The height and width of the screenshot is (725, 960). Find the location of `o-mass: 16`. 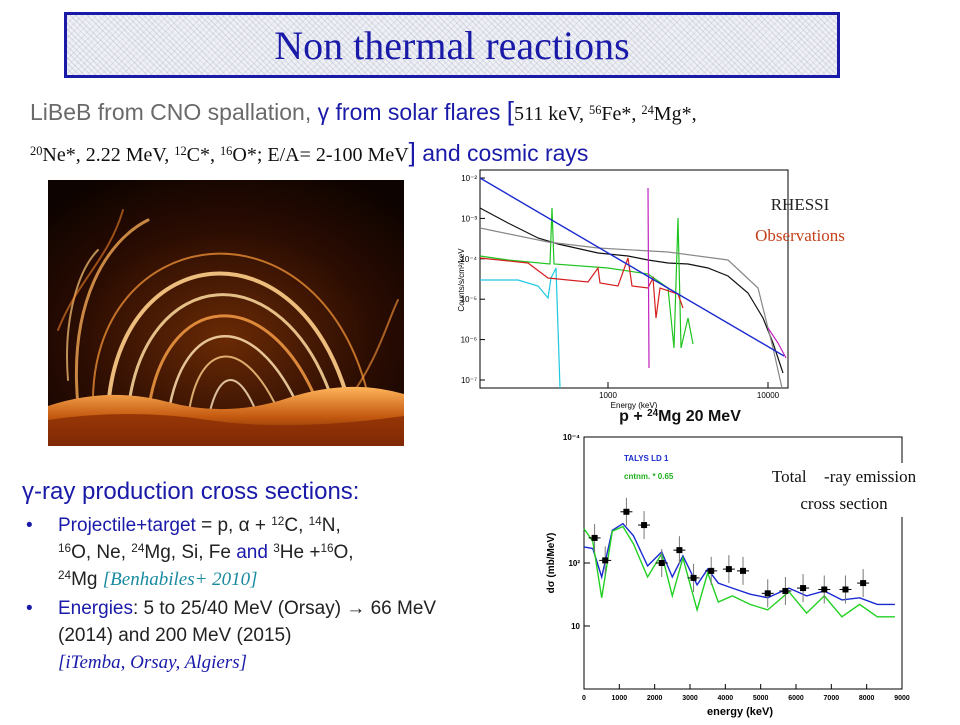

o-mass: 16 is located at coordinates (226, 150).